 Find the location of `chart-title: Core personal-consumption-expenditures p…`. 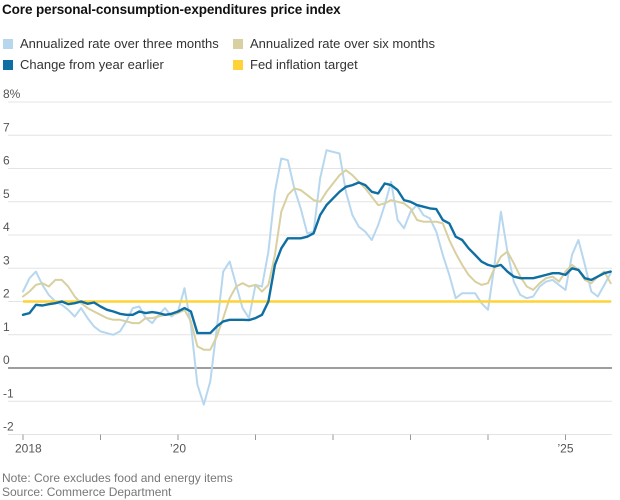

chart-title: Core personal-consumption-expenditures p… is located at coordinates (171, 9).